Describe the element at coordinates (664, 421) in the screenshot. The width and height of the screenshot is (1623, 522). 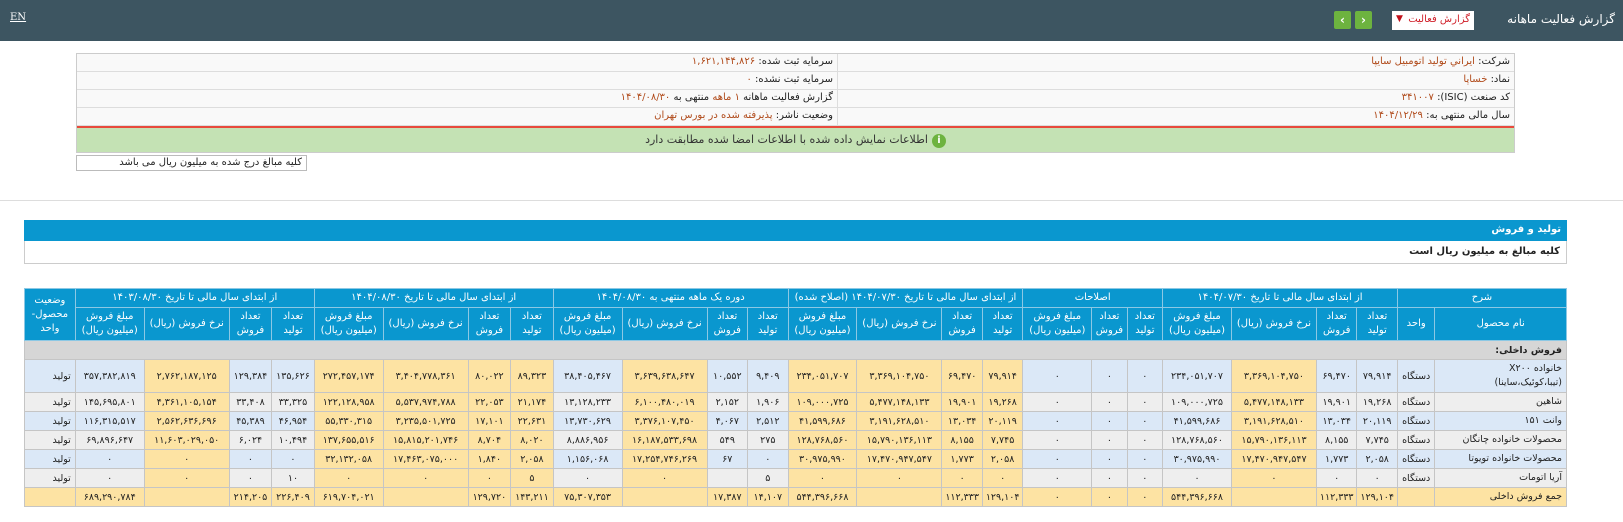
I see `cell: ۳,۳۷۶,۱۰۷,۴۵۰` at that location.